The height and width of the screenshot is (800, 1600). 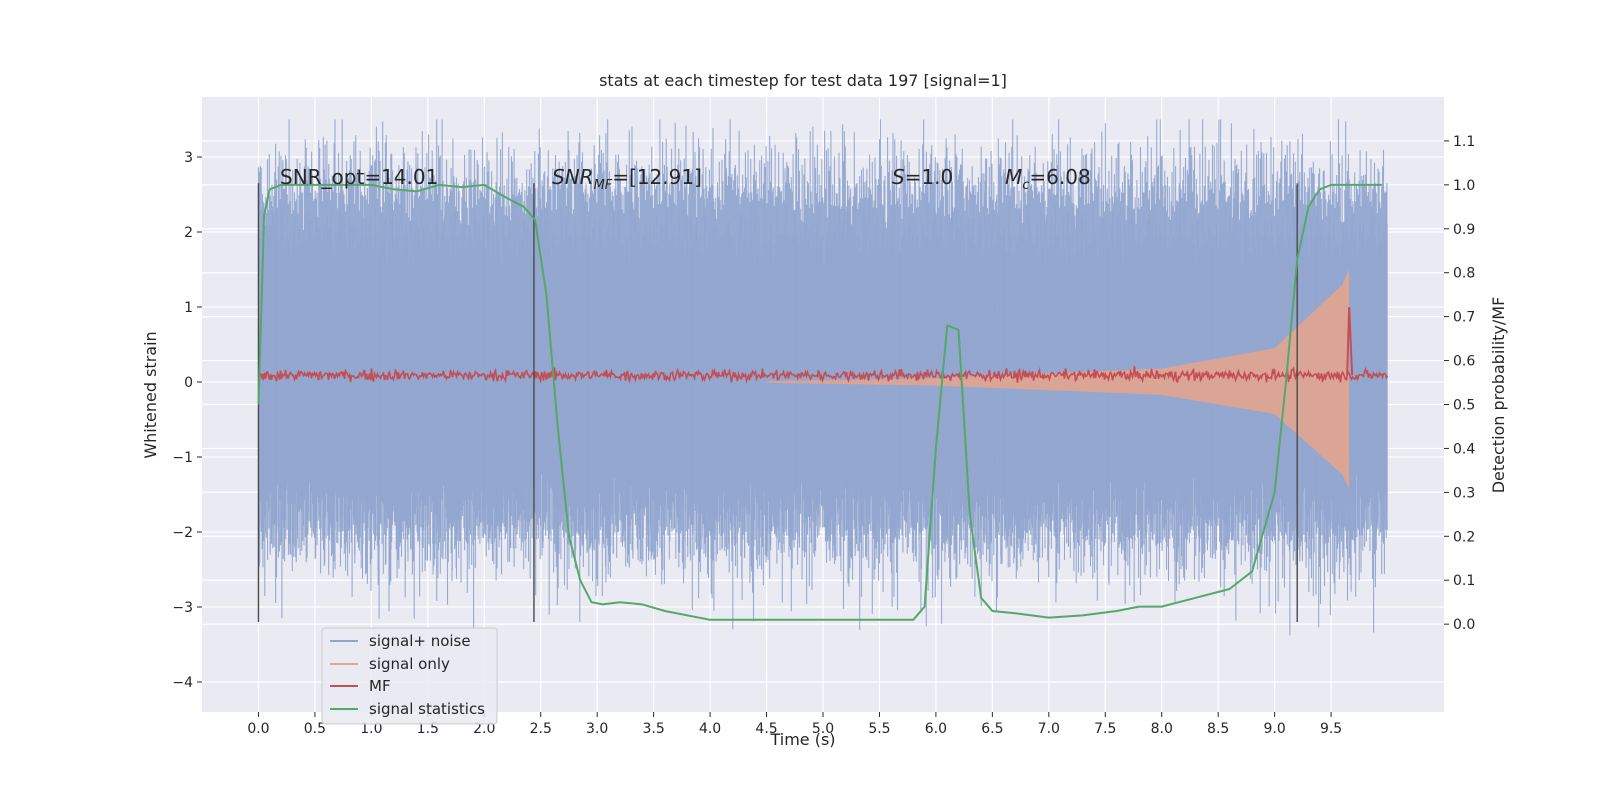 What do you see at coordinates (1464, 362) in the screenshot?
I see `right-y-tick-label: 0.6` at bounding box center [1464, 362].